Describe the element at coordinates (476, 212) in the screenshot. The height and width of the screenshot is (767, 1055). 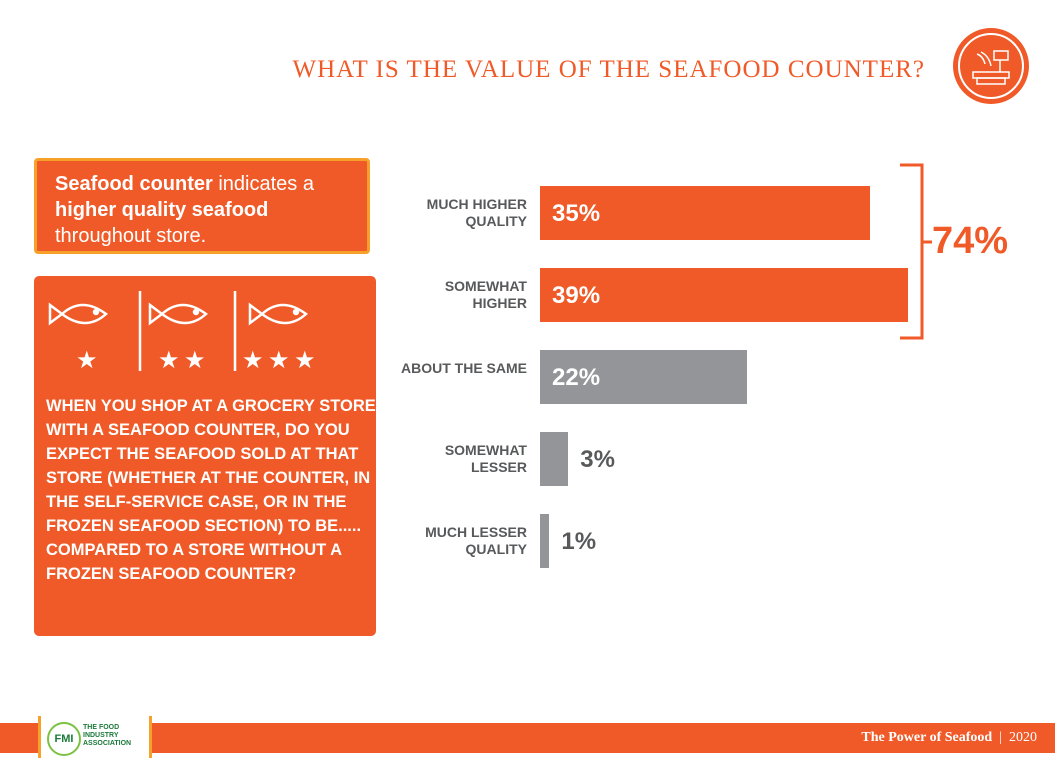
I see `category-label: MUCH HIGHER QUALITY` at that location.